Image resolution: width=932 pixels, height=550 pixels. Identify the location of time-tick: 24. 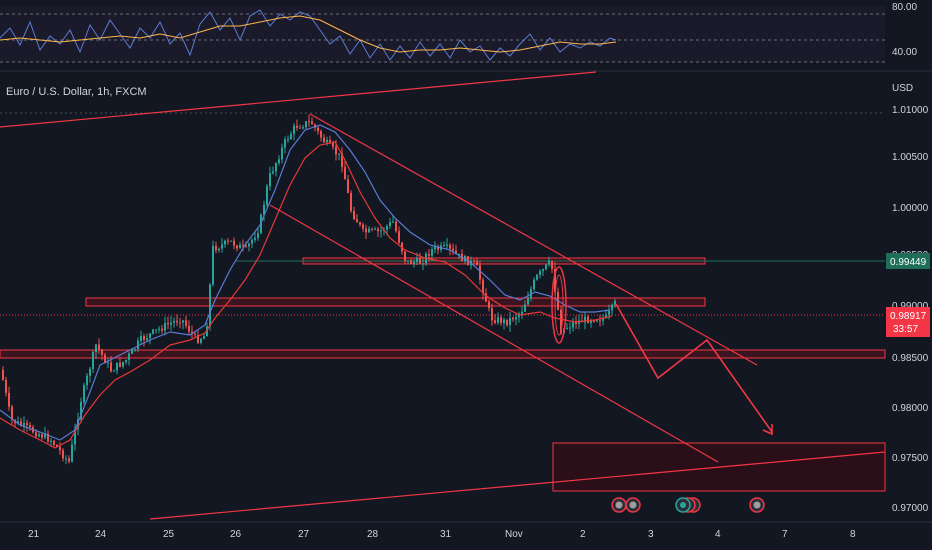
(101, 534).